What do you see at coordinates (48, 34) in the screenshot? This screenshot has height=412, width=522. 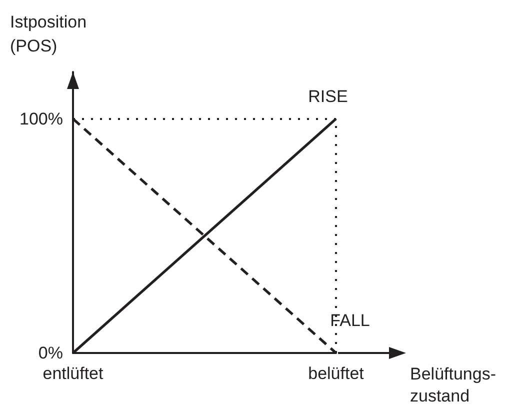 I see `y-axis-title: Istposition (POS)` at bounding box center [48, 34].